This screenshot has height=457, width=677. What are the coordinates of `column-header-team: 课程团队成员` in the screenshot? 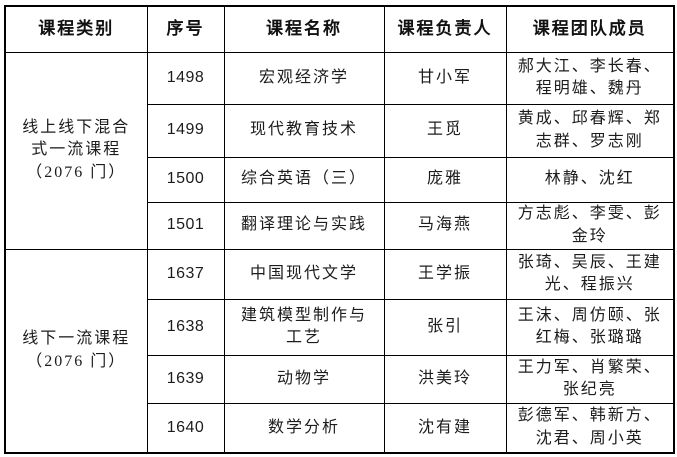 It's located at (590, 29).